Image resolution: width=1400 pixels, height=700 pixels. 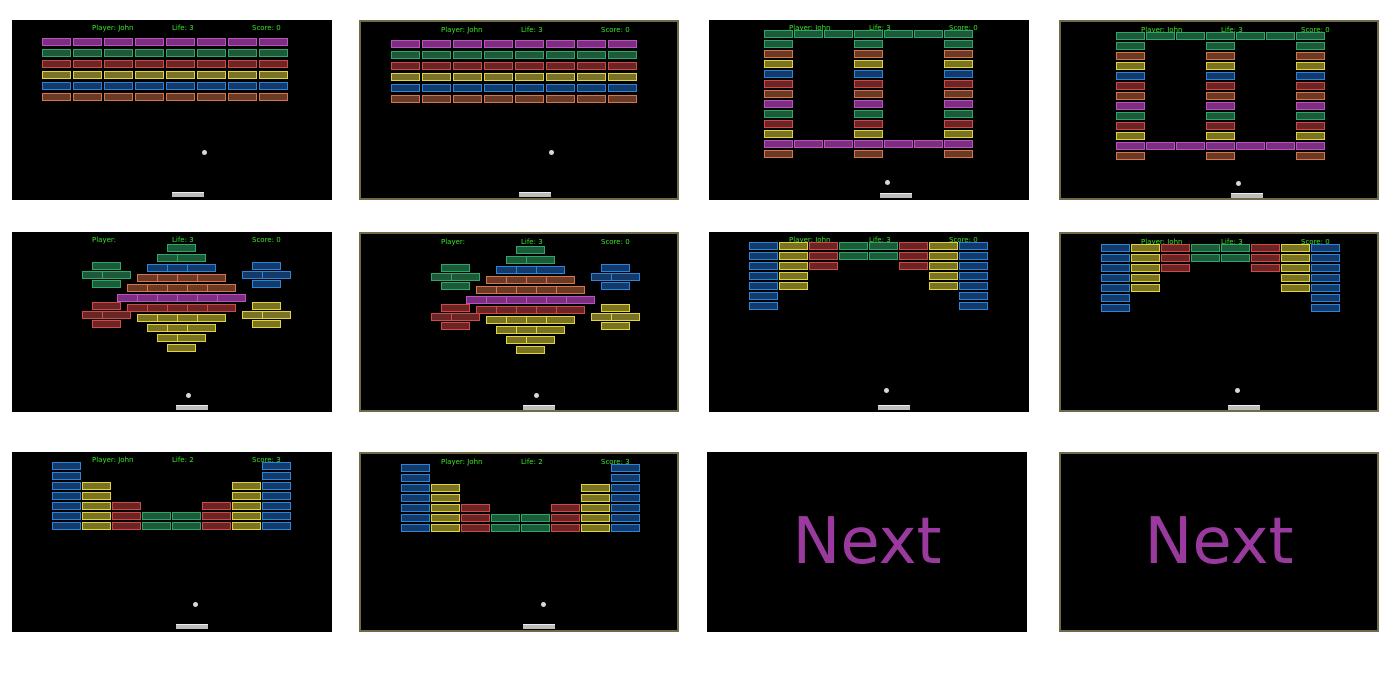 What do you see at coordinates (519, 464) in the screenshot?
I see `hud: Player: John Life: 2 Score: 3` at bounding box center [519, 464].